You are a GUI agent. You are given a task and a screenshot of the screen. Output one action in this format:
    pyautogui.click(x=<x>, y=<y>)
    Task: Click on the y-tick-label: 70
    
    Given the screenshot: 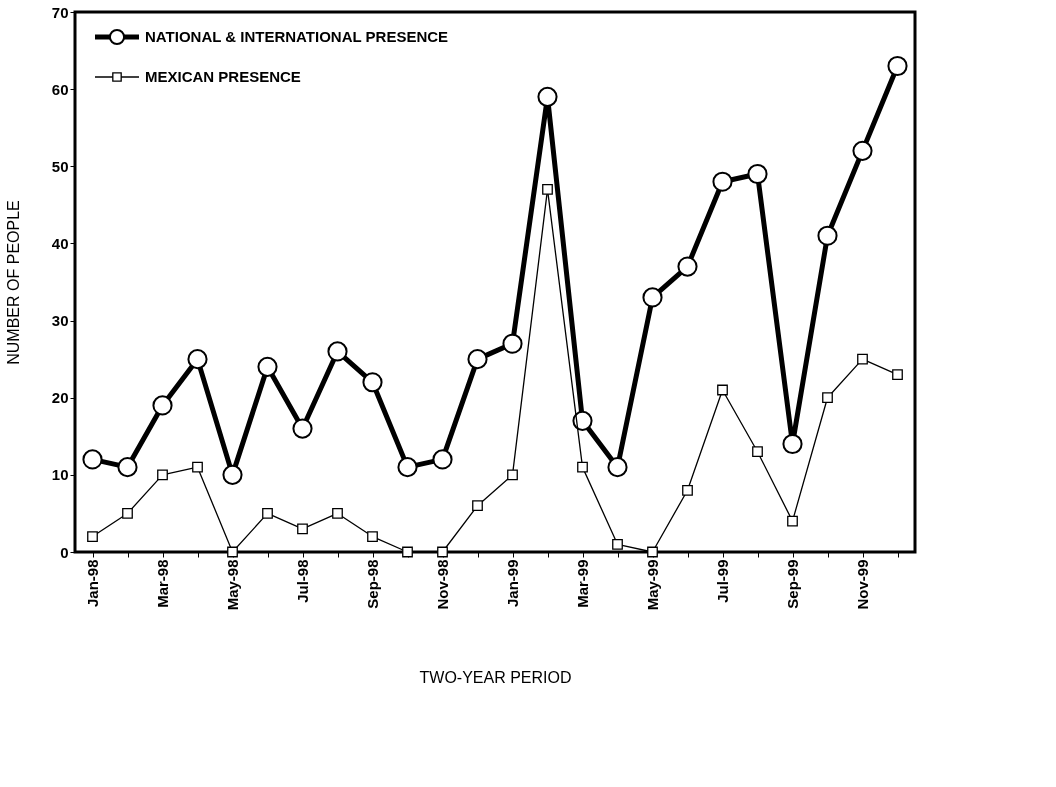 What is the action you would take?
    pyautogui.click(x=60, y=12)
    